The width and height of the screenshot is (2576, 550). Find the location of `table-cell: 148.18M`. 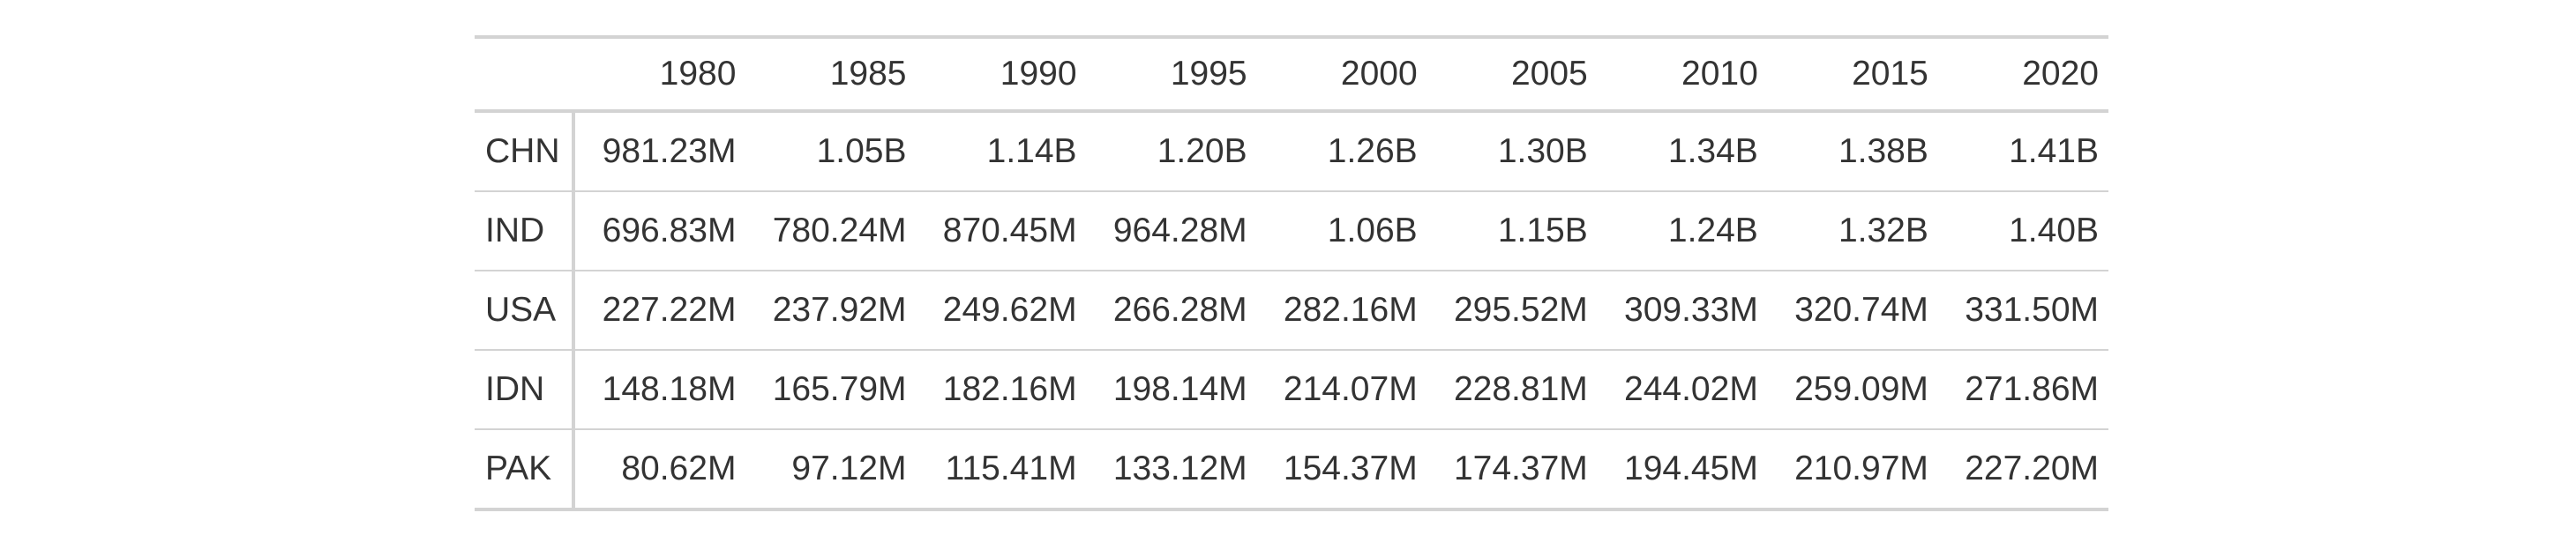

table-cell: 148.18M is located at coordinates (660, 389).